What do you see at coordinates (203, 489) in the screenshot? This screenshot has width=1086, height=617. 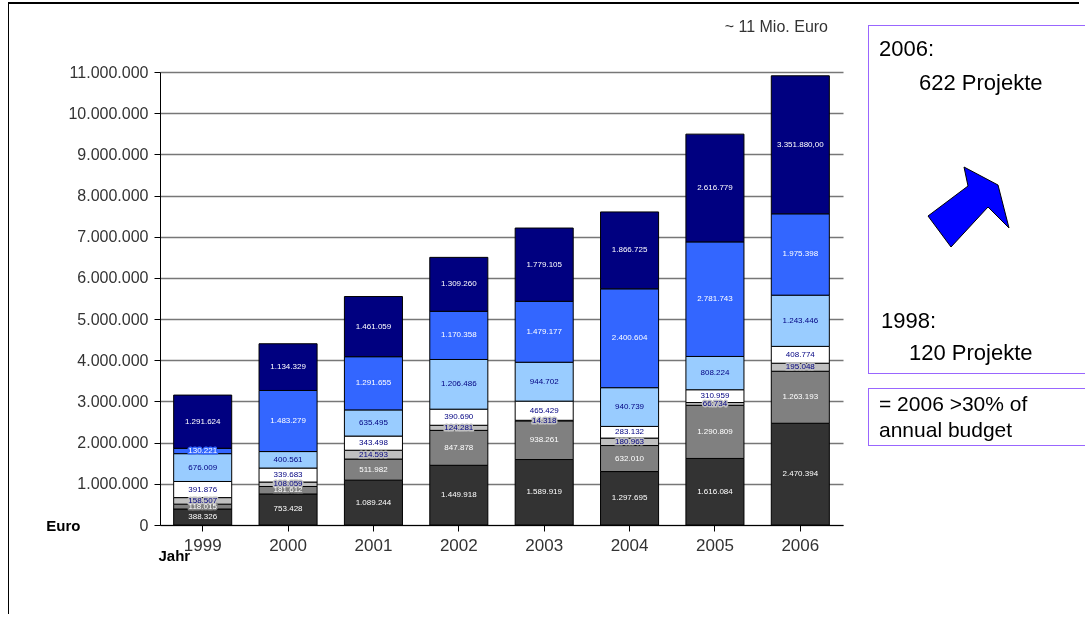 I see `data-label: 391.876` at bounding box center [203, 489].